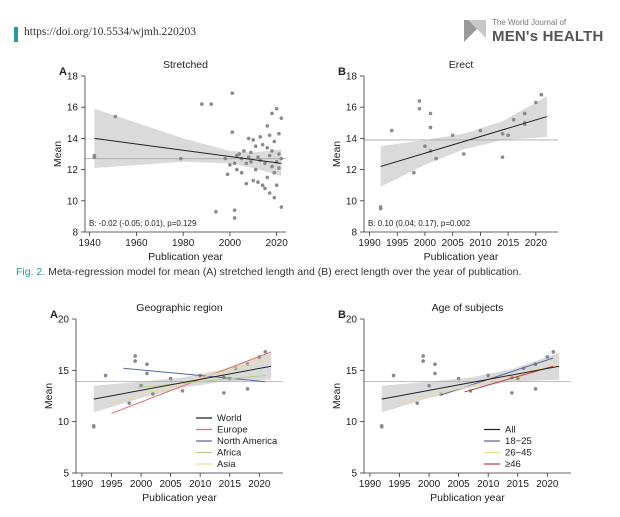 This screenshot has width=620, height=517. Describe the element at coordinates (136, 243) in the screenshot. I see `x-tick-label: 1960` at that location.